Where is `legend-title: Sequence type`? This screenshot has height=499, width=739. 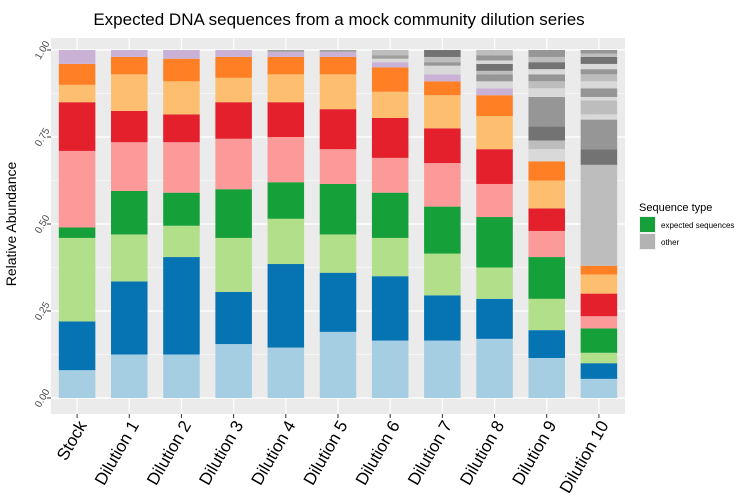 legend-title: Sequence type is located at coordinates (675, 208).